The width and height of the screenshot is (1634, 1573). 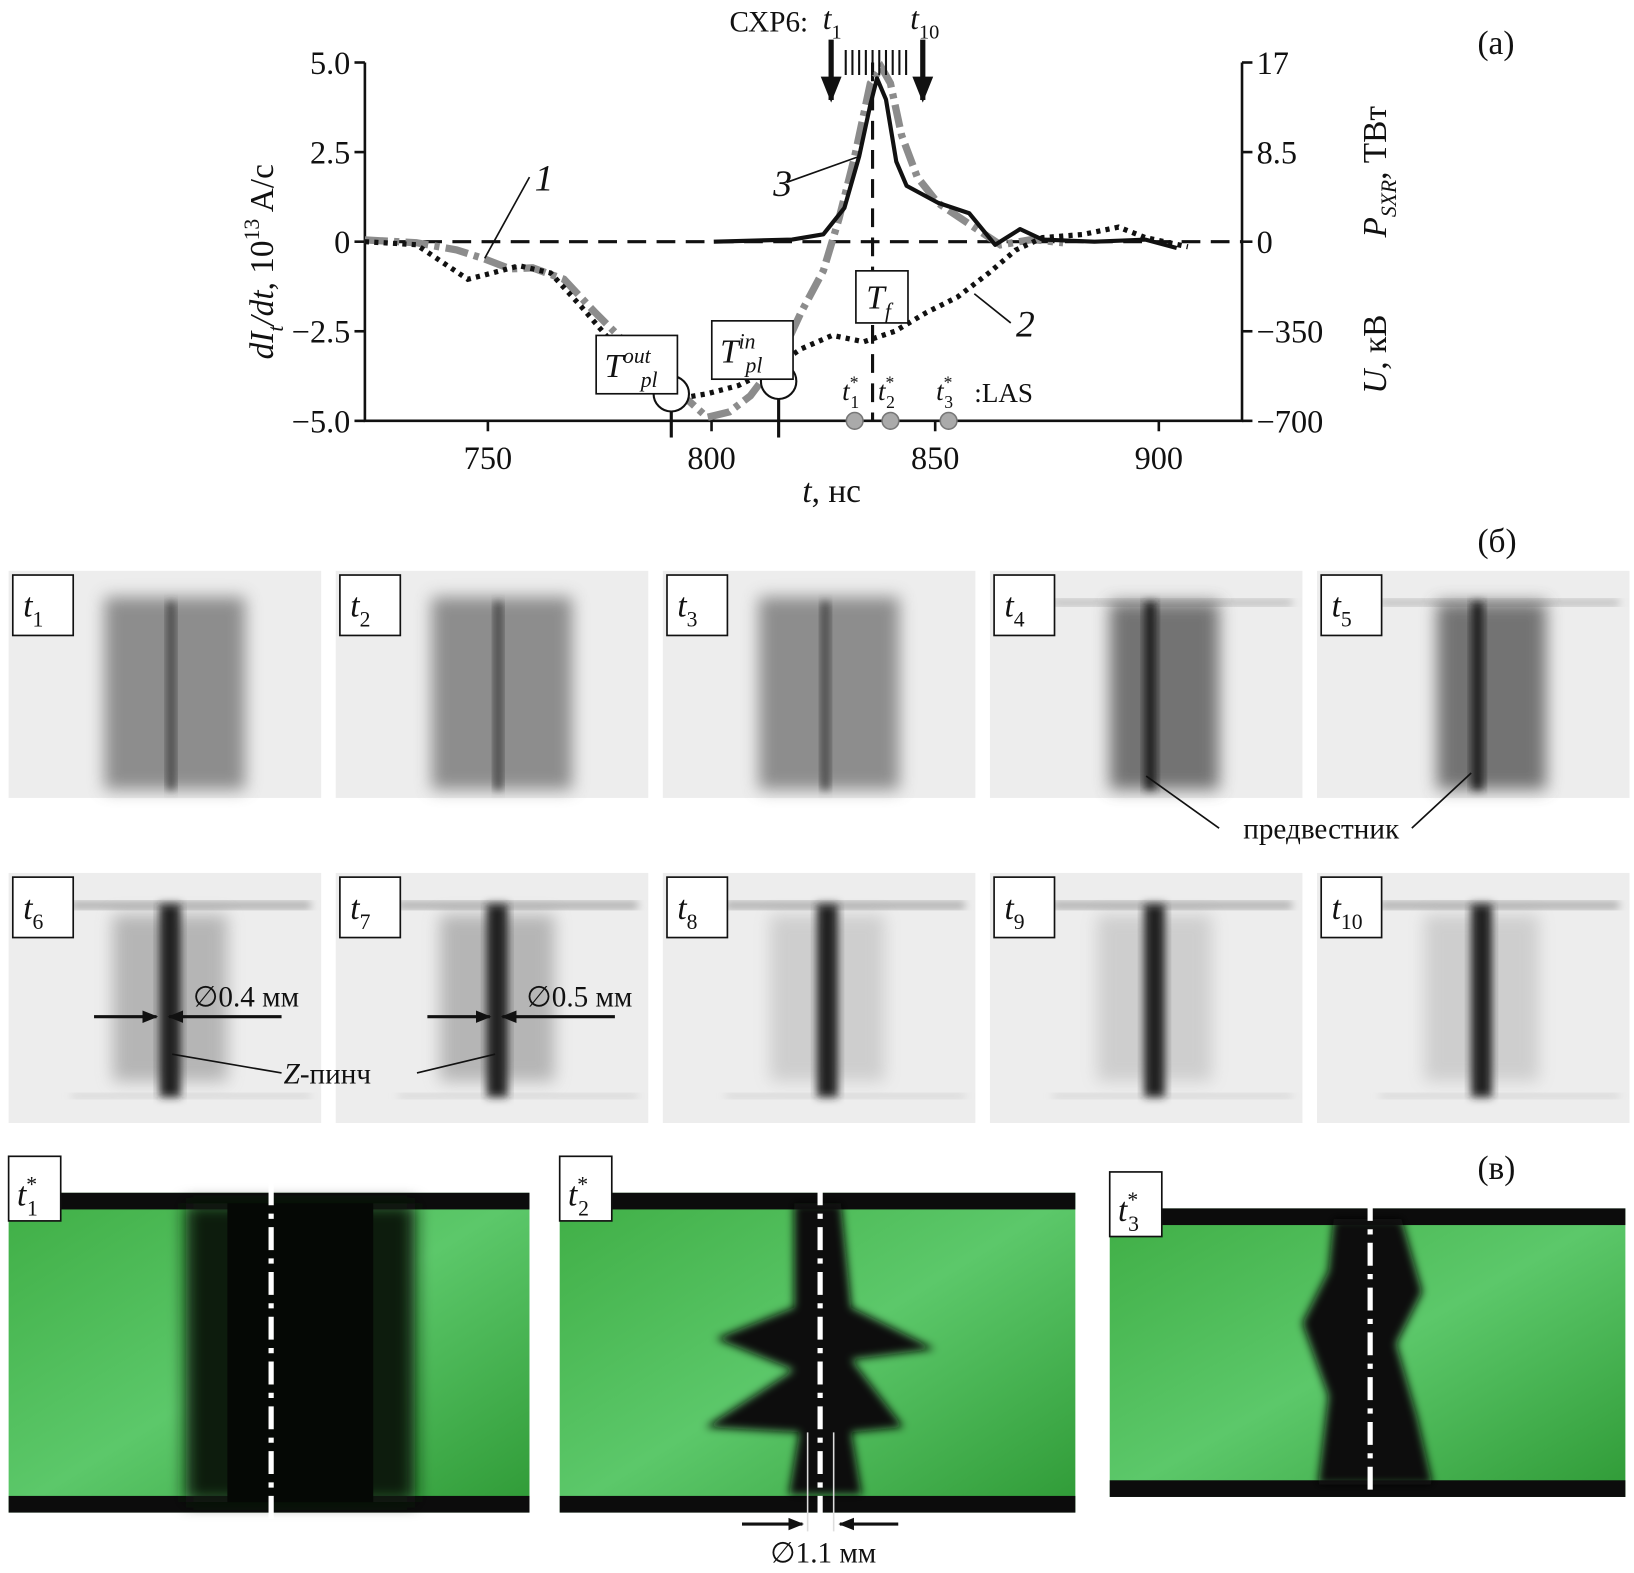 I want to click on cxr6-first: t1, so click(x=832, y=22).